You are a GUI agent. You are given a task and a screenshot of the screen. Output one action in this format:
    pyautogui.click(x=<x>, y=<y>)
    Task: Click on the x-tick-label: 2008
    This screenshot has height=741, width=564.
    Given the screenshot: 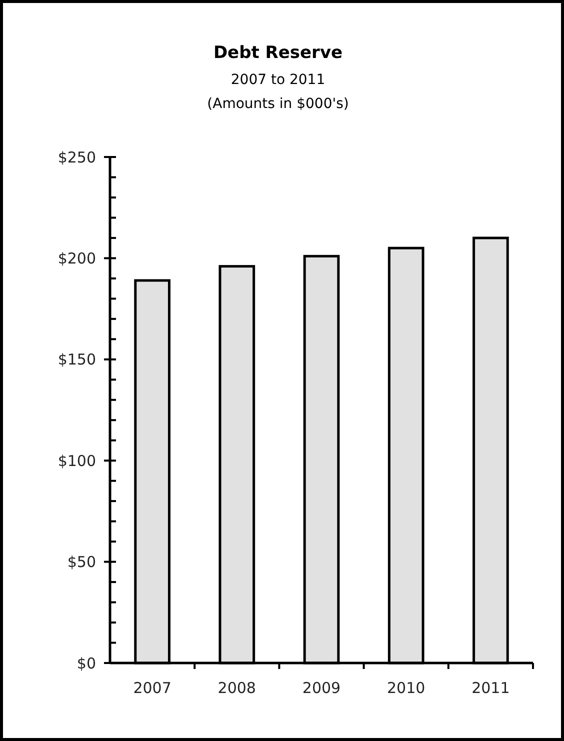 What is the action you would take?
    pyautogui.click(x=237, y=688)
    